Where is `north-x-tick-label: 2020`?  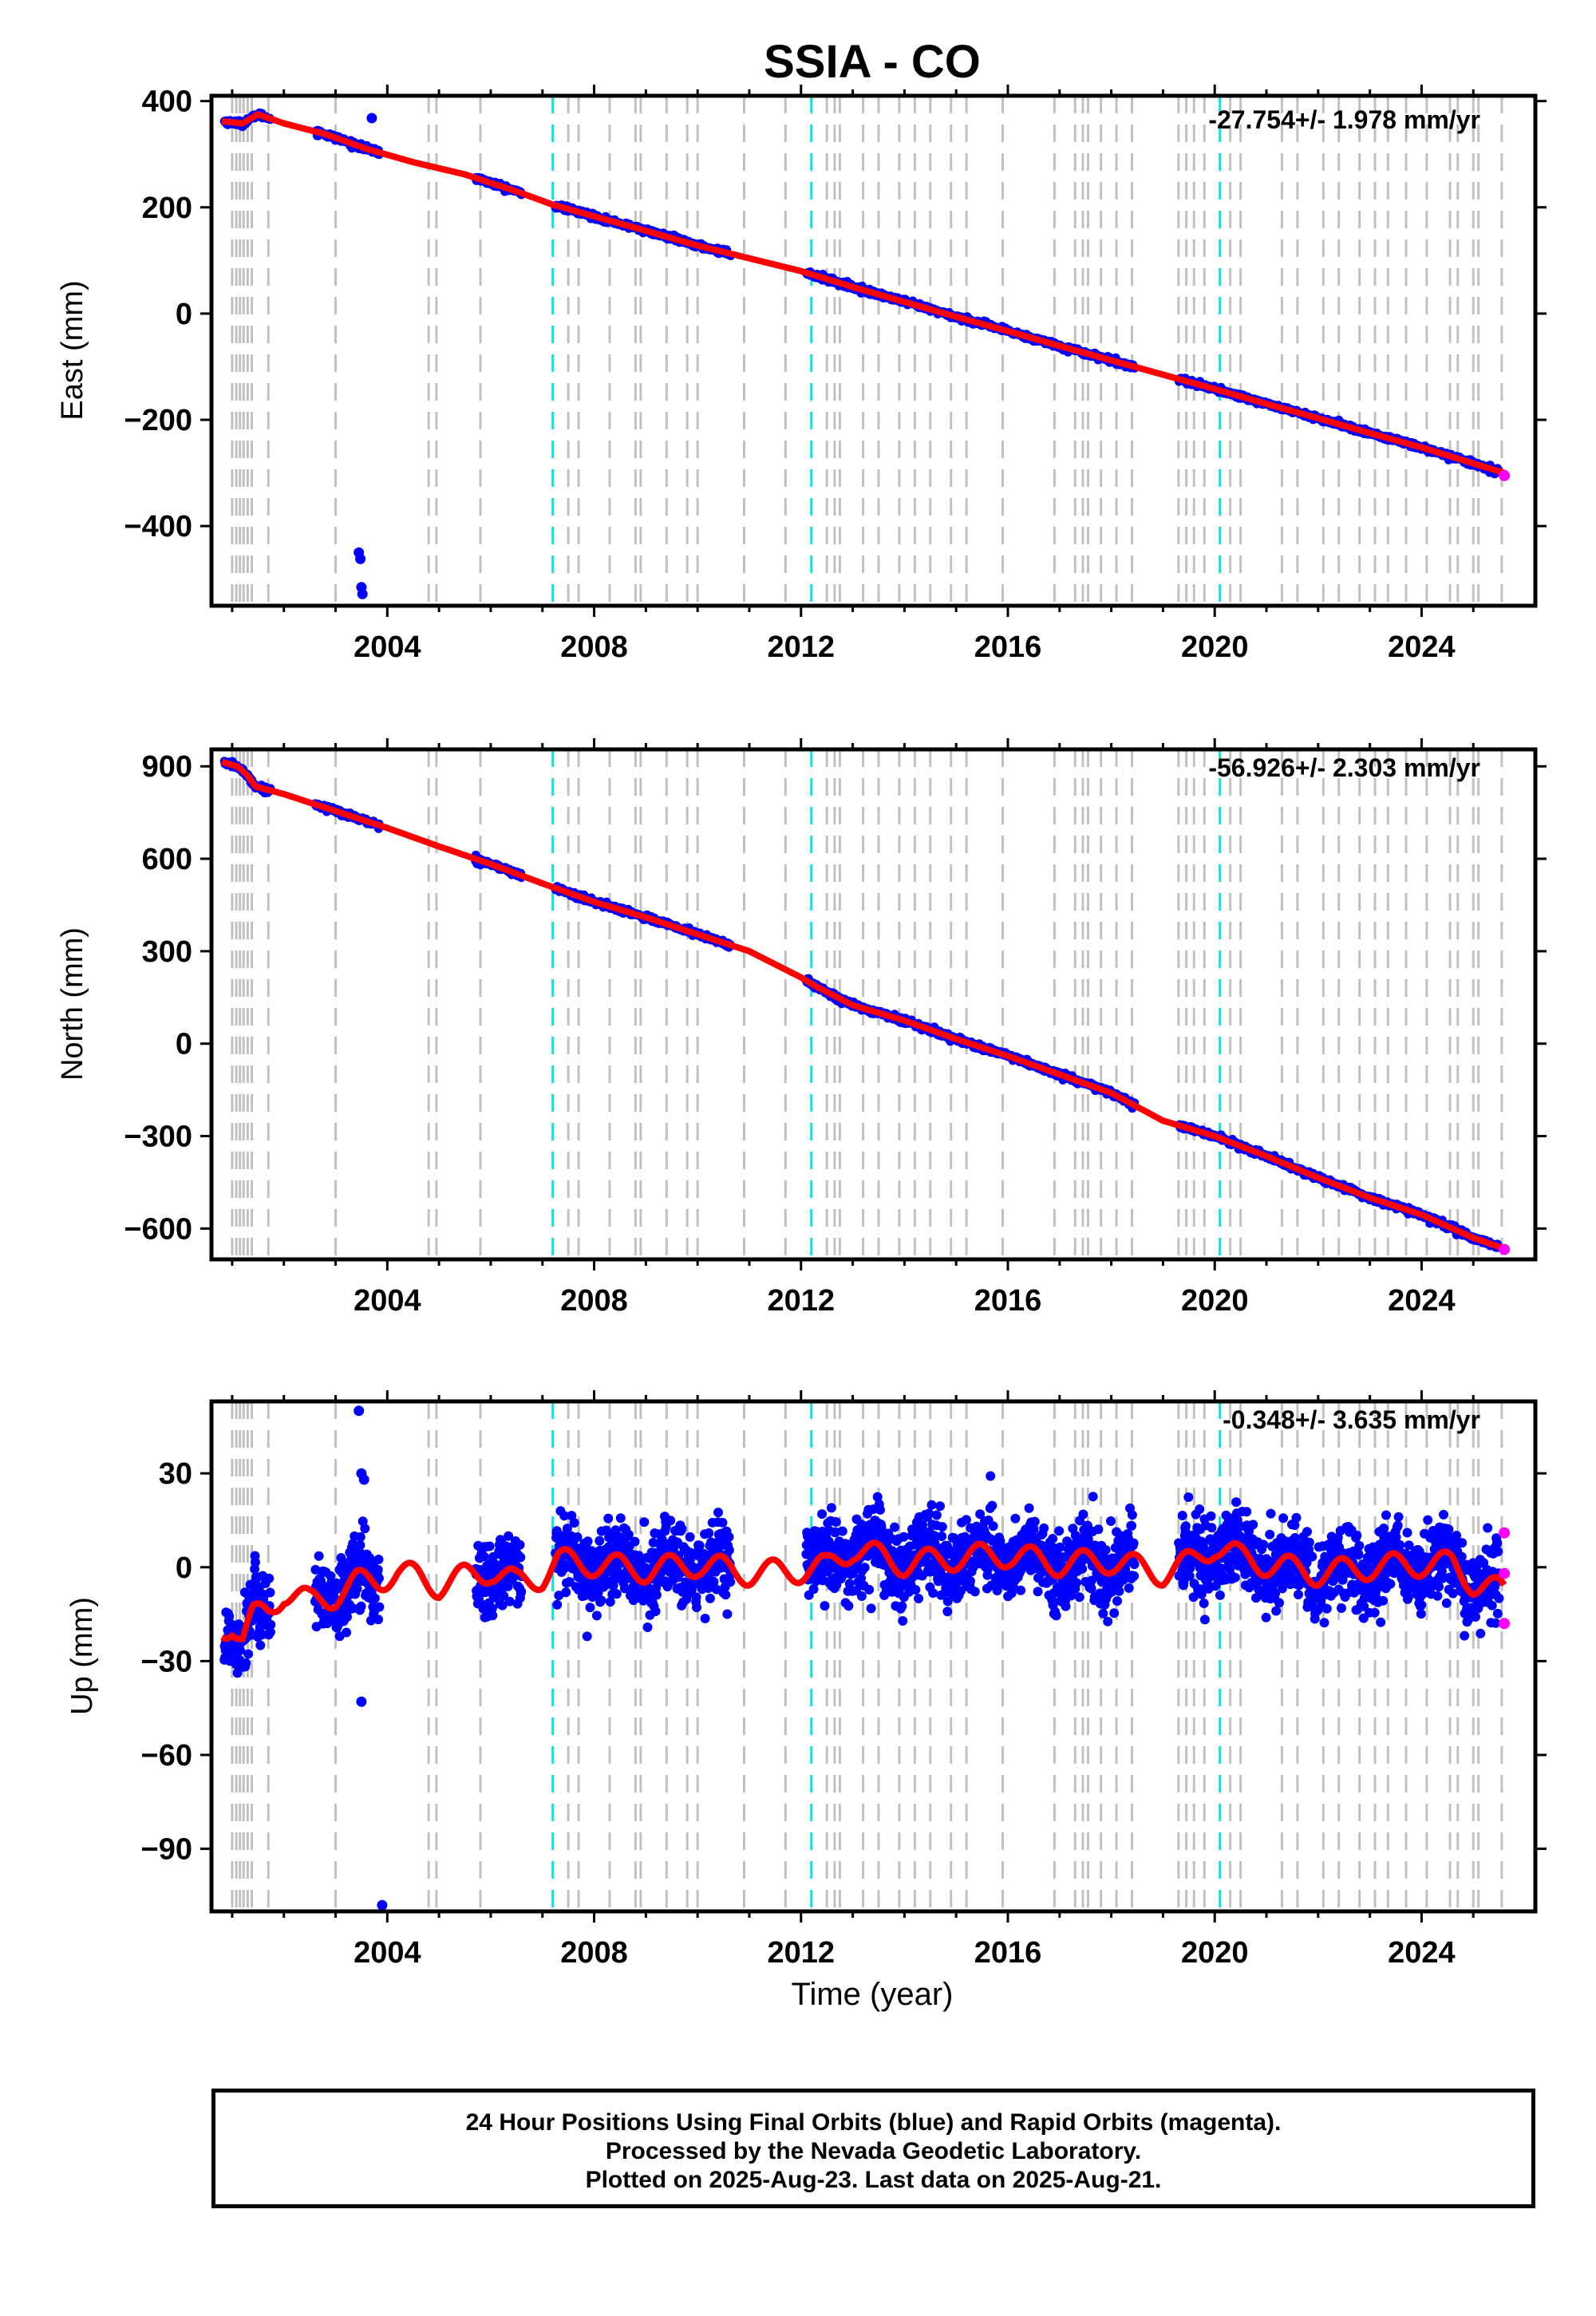 north-x-tick-label: 2020 is located at coordinates (1215, 1301).